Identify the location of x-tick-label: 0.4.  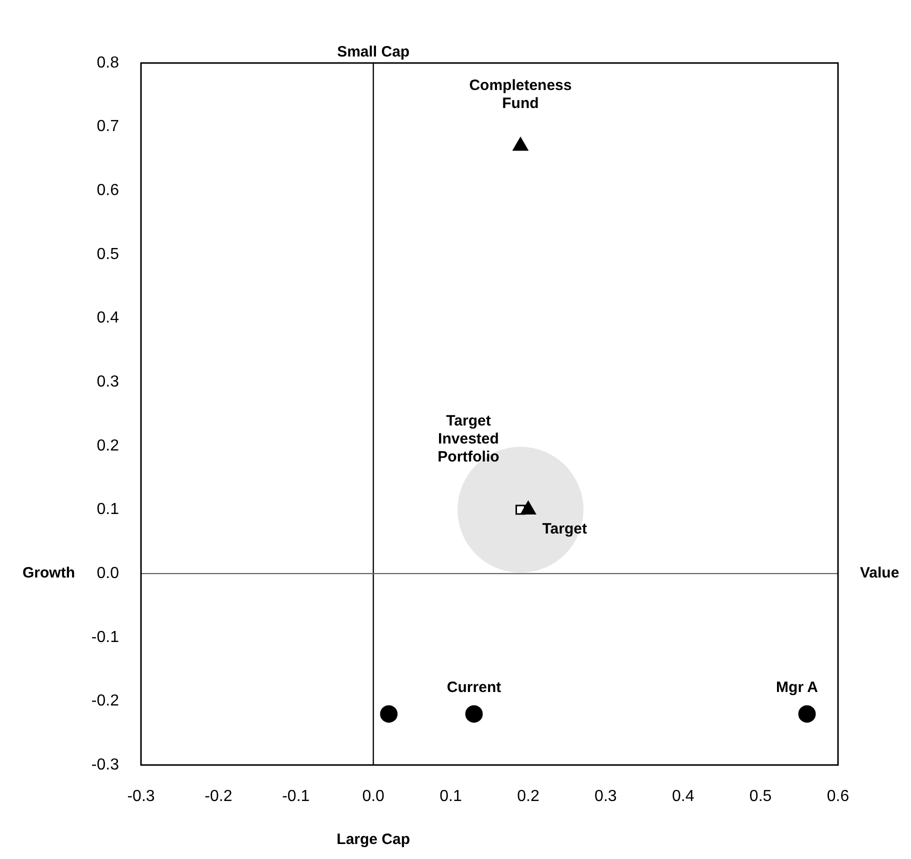
(683, 797).